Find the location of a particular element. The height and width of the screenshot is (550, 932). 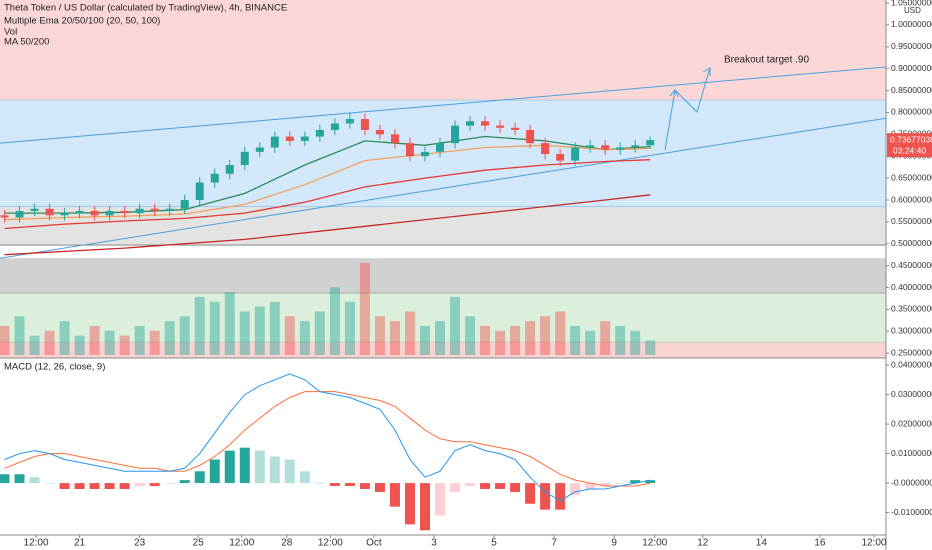

y-tick-label: 1.05000000 is located at coordinates (911, 3).